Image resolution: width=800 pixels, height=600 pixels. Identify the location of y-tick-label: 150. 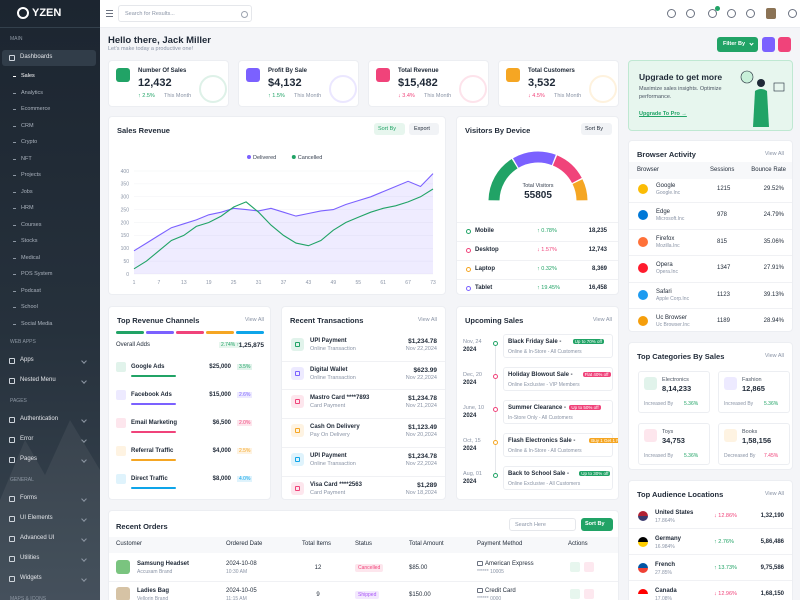
(125, 236).